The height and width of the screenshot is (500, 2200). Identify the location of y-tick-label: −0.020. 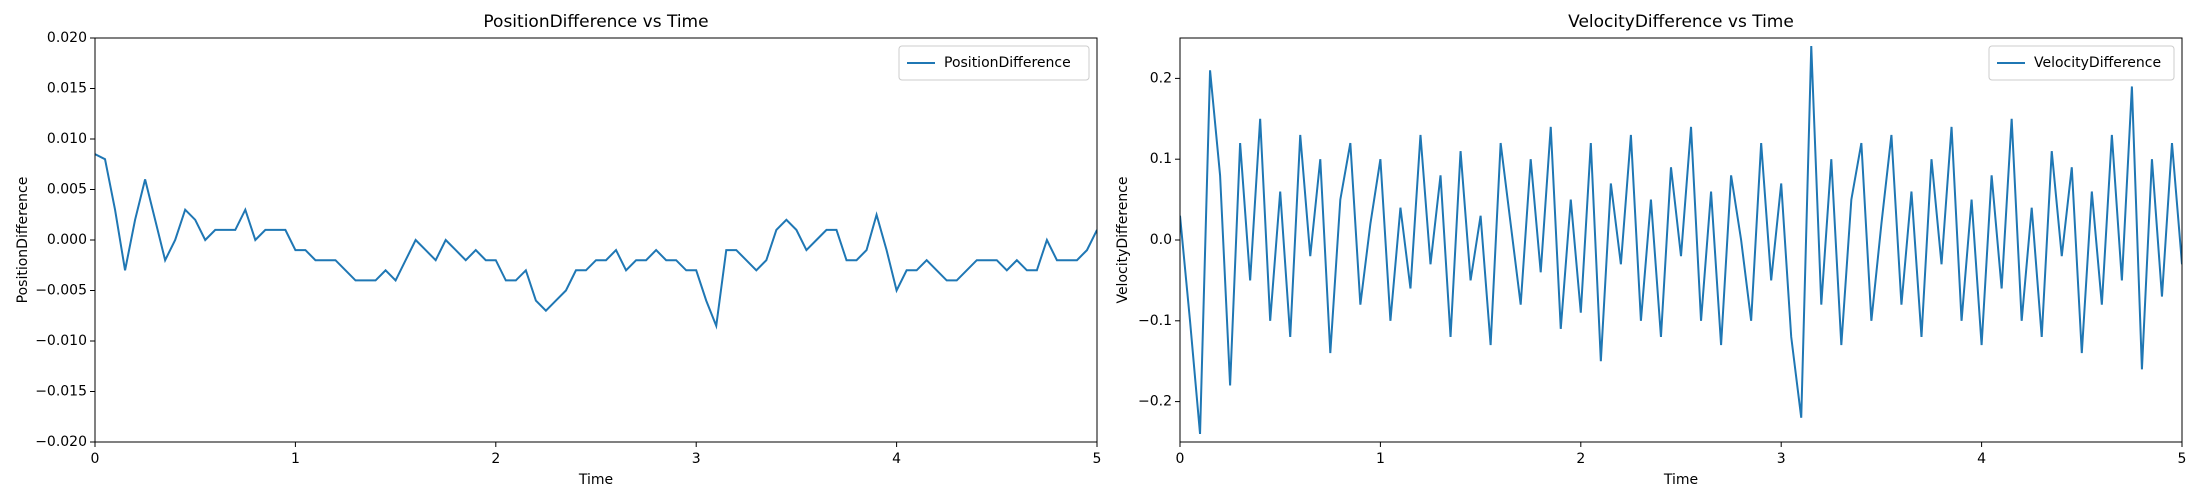
(61, 442).